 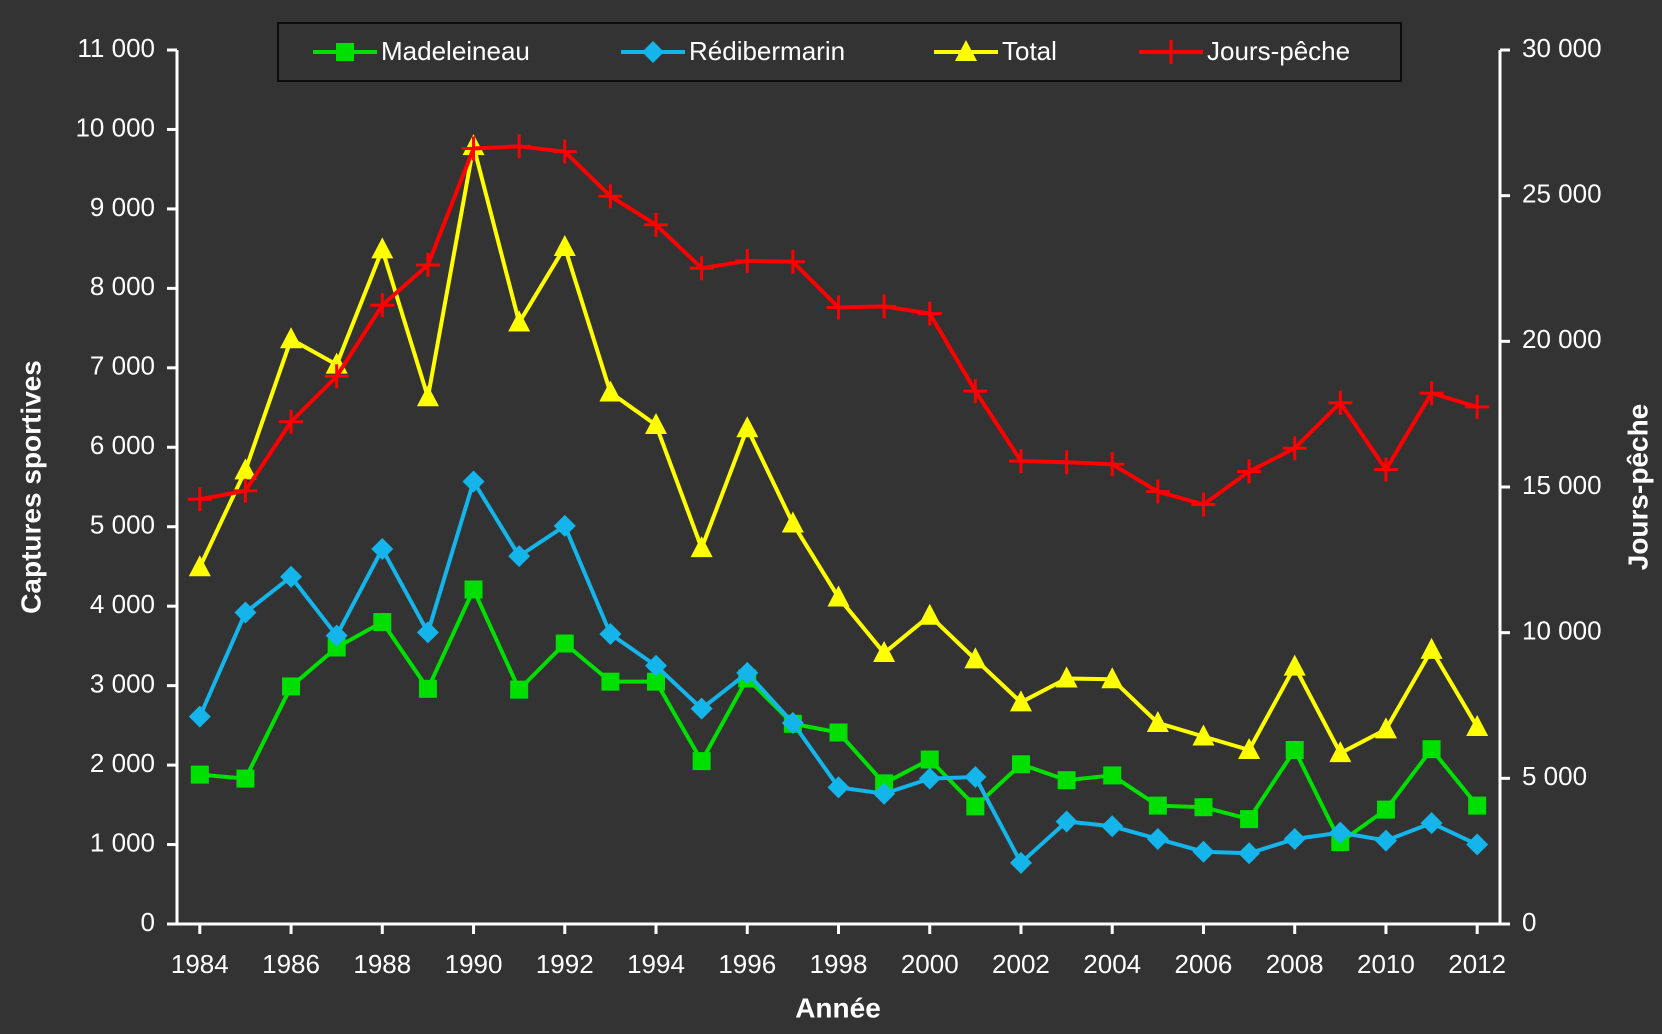 I want to click on x-tick-label: 1990, so click(x=474, y=964).